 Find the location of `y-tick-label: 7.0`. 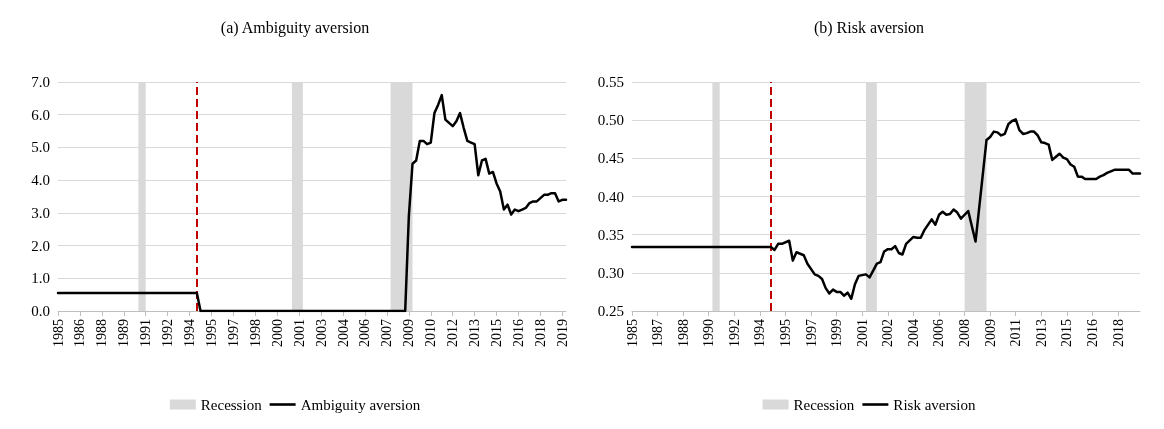

y-tick-label: 7.0 is located at coordinates (40, 82).